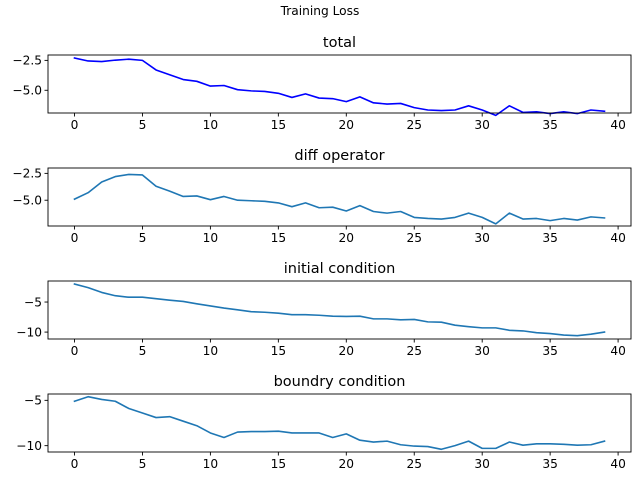 This screenshot has height=480, width=640. Describe the element at coordinates (340, 382) in the screenshot. I see `subplot-title: boundry condition` at that location.